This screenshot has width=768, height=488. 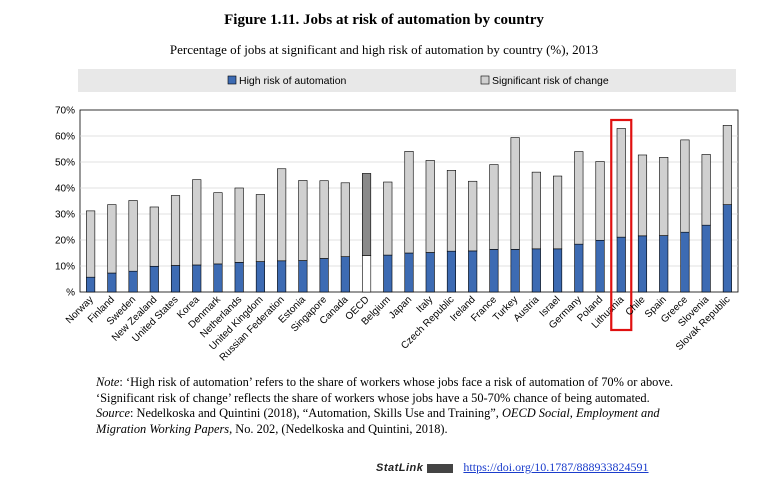 I want to click on x-tick-label: Japan, so click(x=400, y=307).